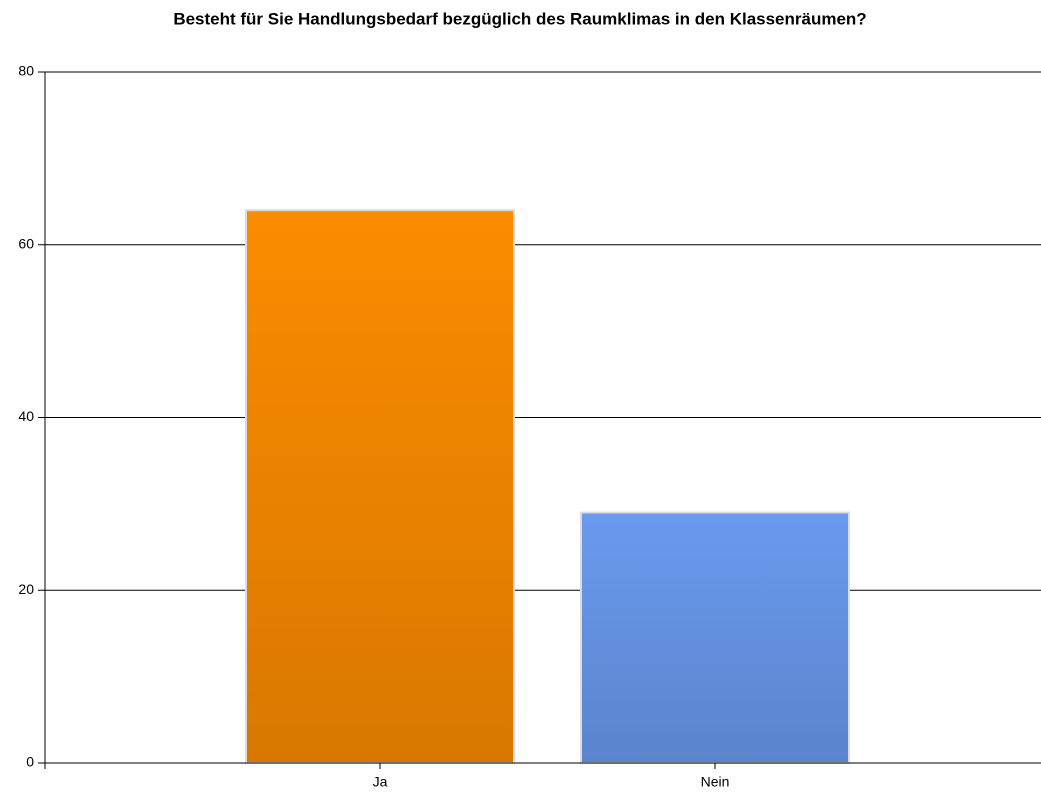  I want to click on bar, so click(715, 638).